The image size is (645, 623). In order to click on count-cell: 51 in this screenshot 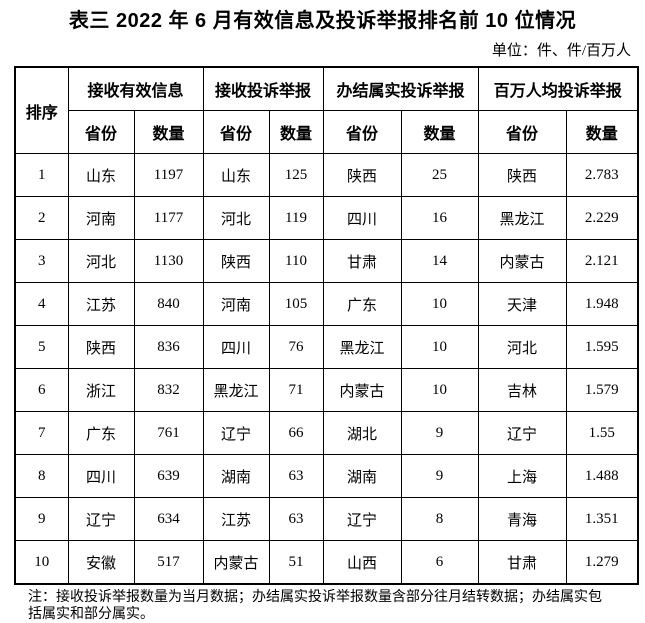, I will do `click(296, 562)`.